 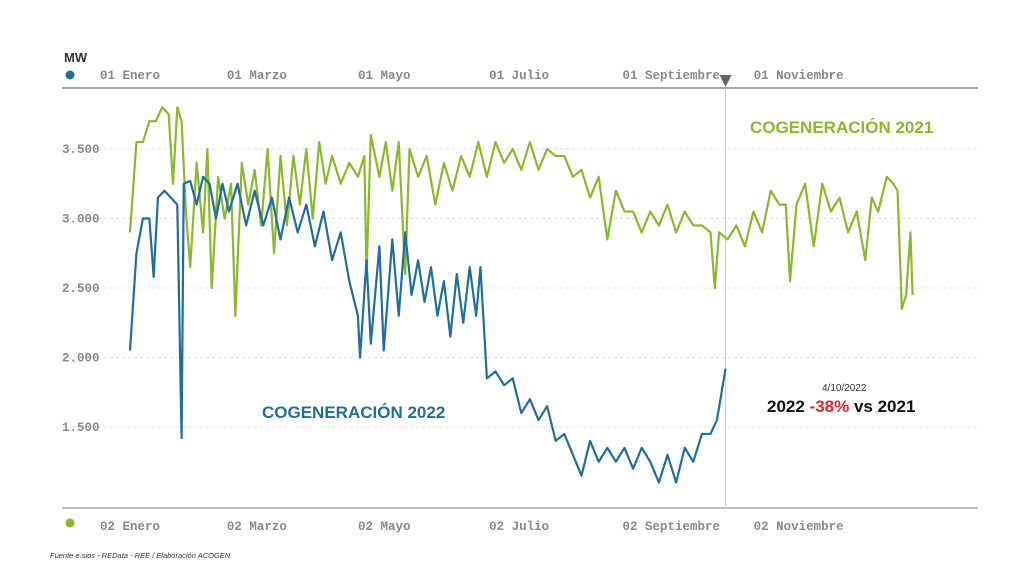 I want to click on annotation-comparison: 2022 -38% vs 2021, so click(x=841, y=407).